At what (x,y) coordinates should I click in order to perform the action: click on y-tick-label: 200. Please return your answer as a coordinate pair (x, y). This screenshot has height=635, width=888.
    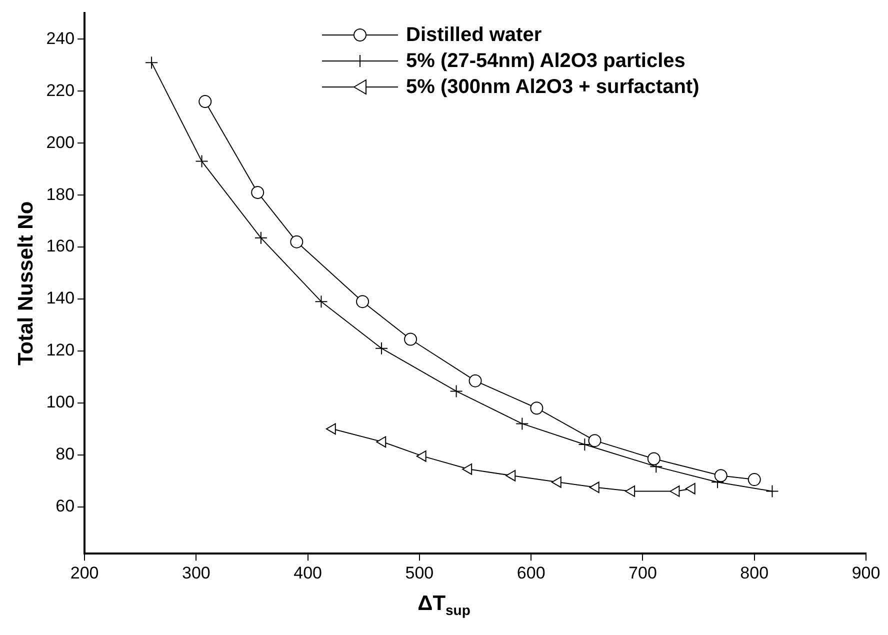
    Looking at the image, I should click on (60, 142).